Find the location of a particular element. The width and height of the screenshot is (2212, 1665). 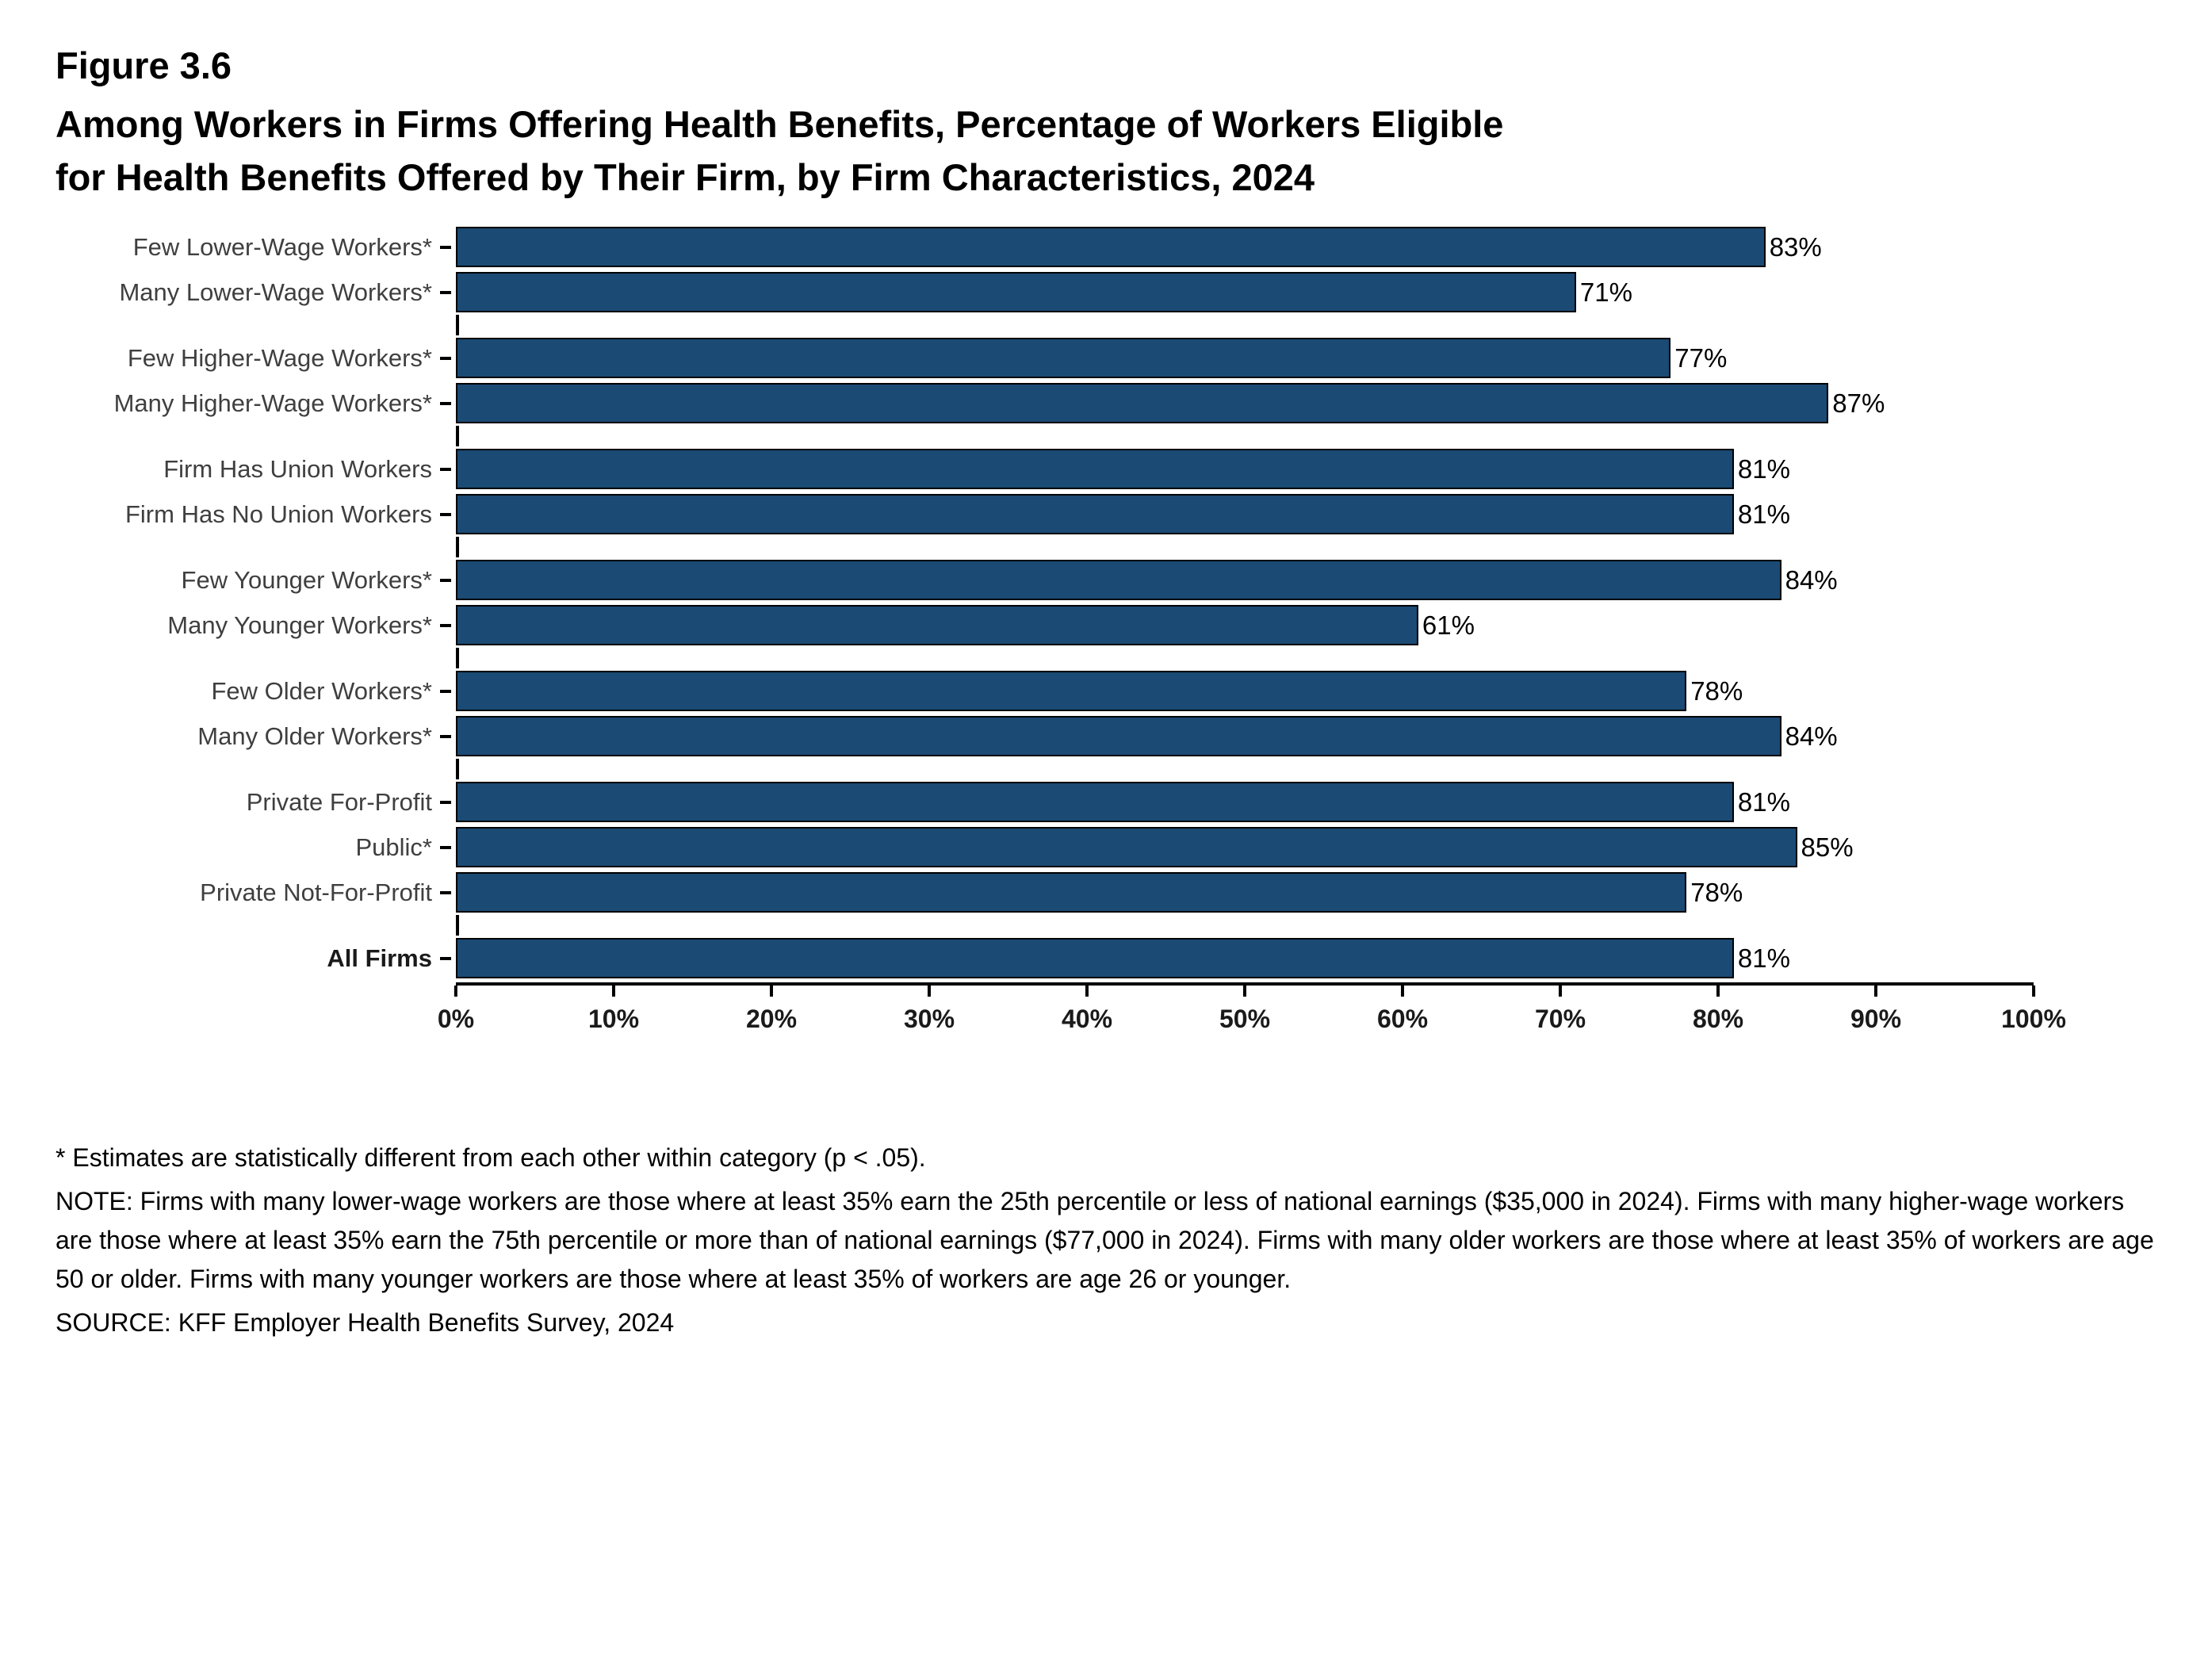

x-axis-tick: 80% is located at coordinates (1718, 1010).